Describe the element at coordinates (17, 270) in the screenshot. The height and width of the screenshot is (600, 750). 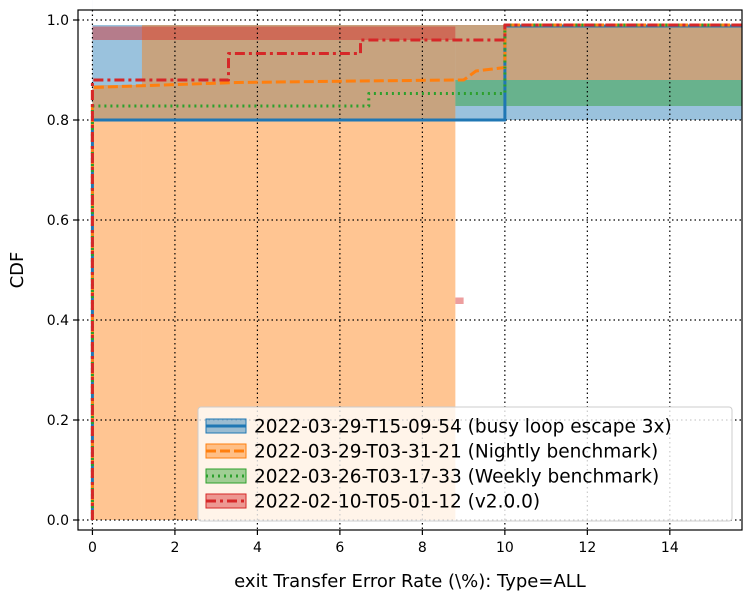
I see `y-axis-label: CDF` at that location.